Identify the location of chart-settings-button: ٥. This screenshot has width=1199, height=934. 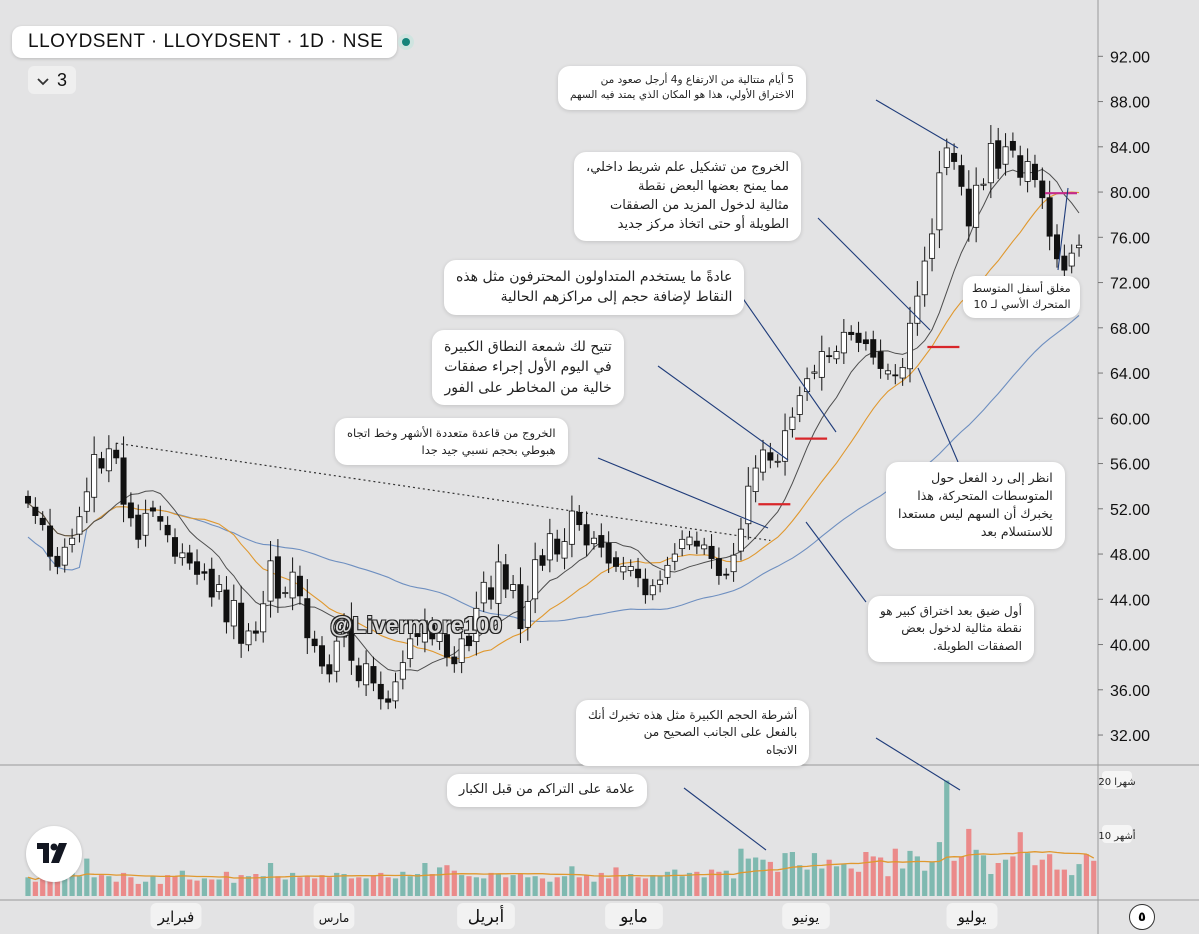
(1142, 917).